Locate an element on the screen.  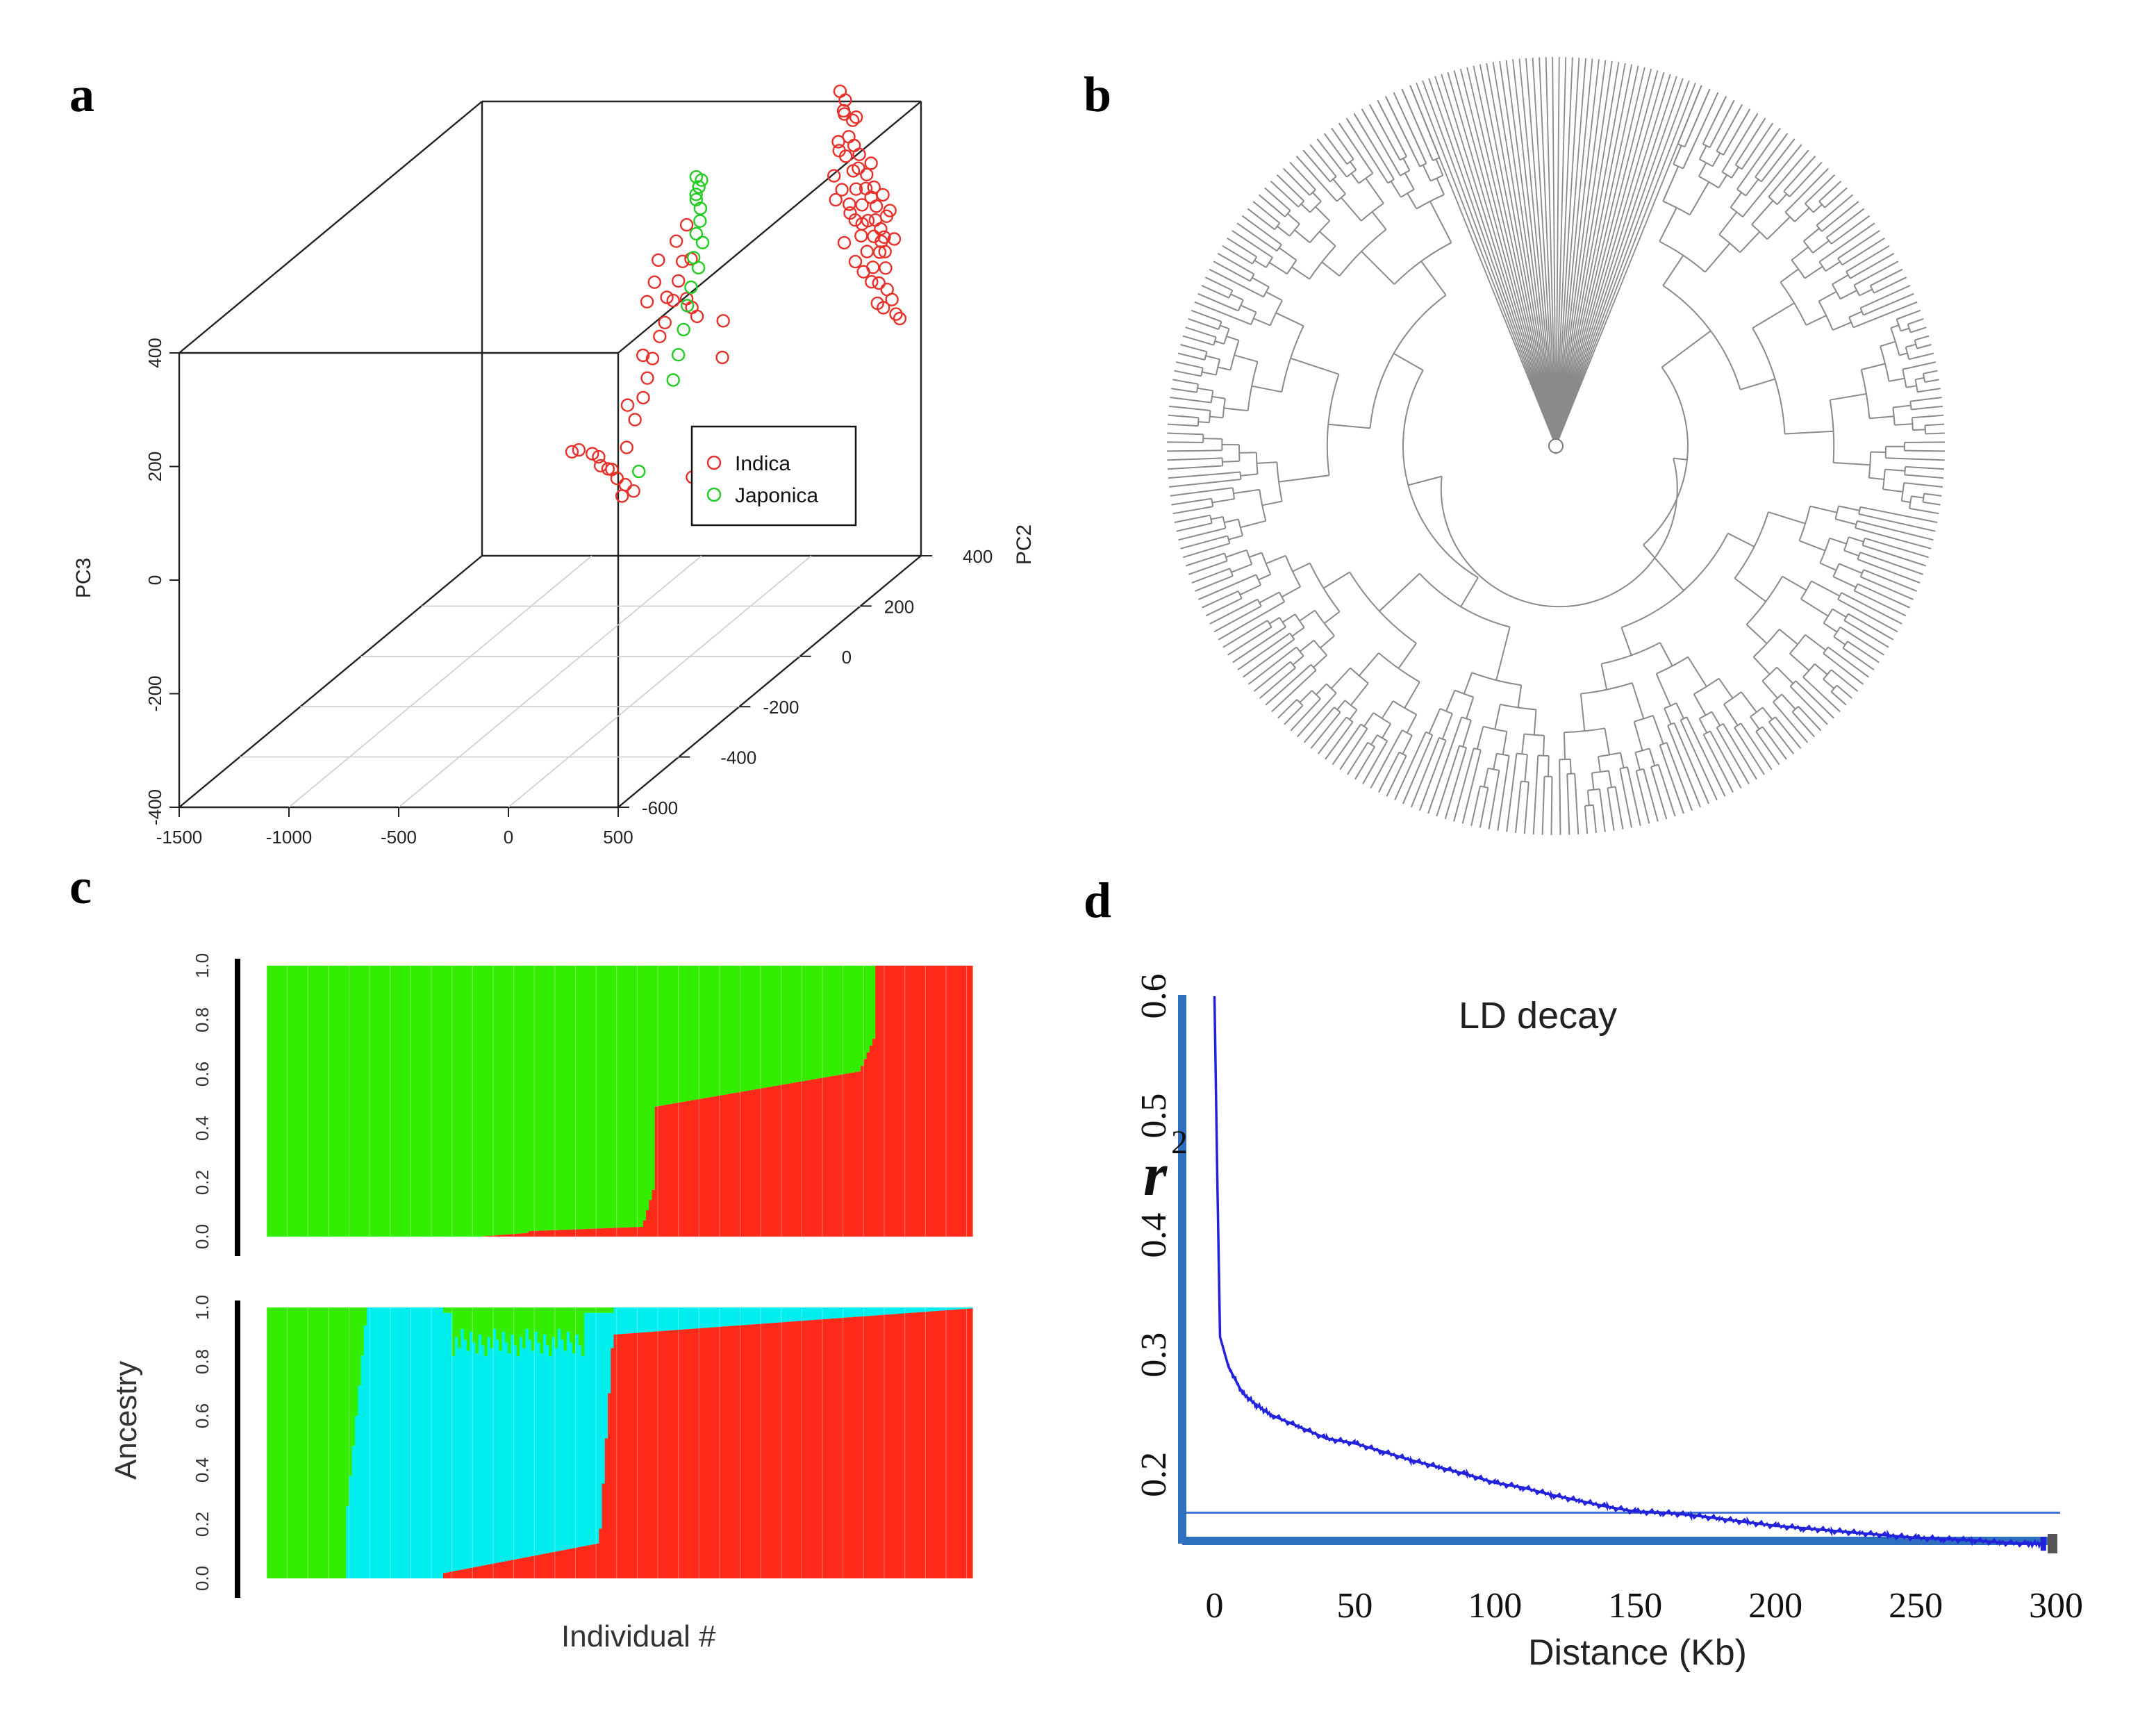
k2-ytick-5: 1.0 is located at coordinates (202, 965).